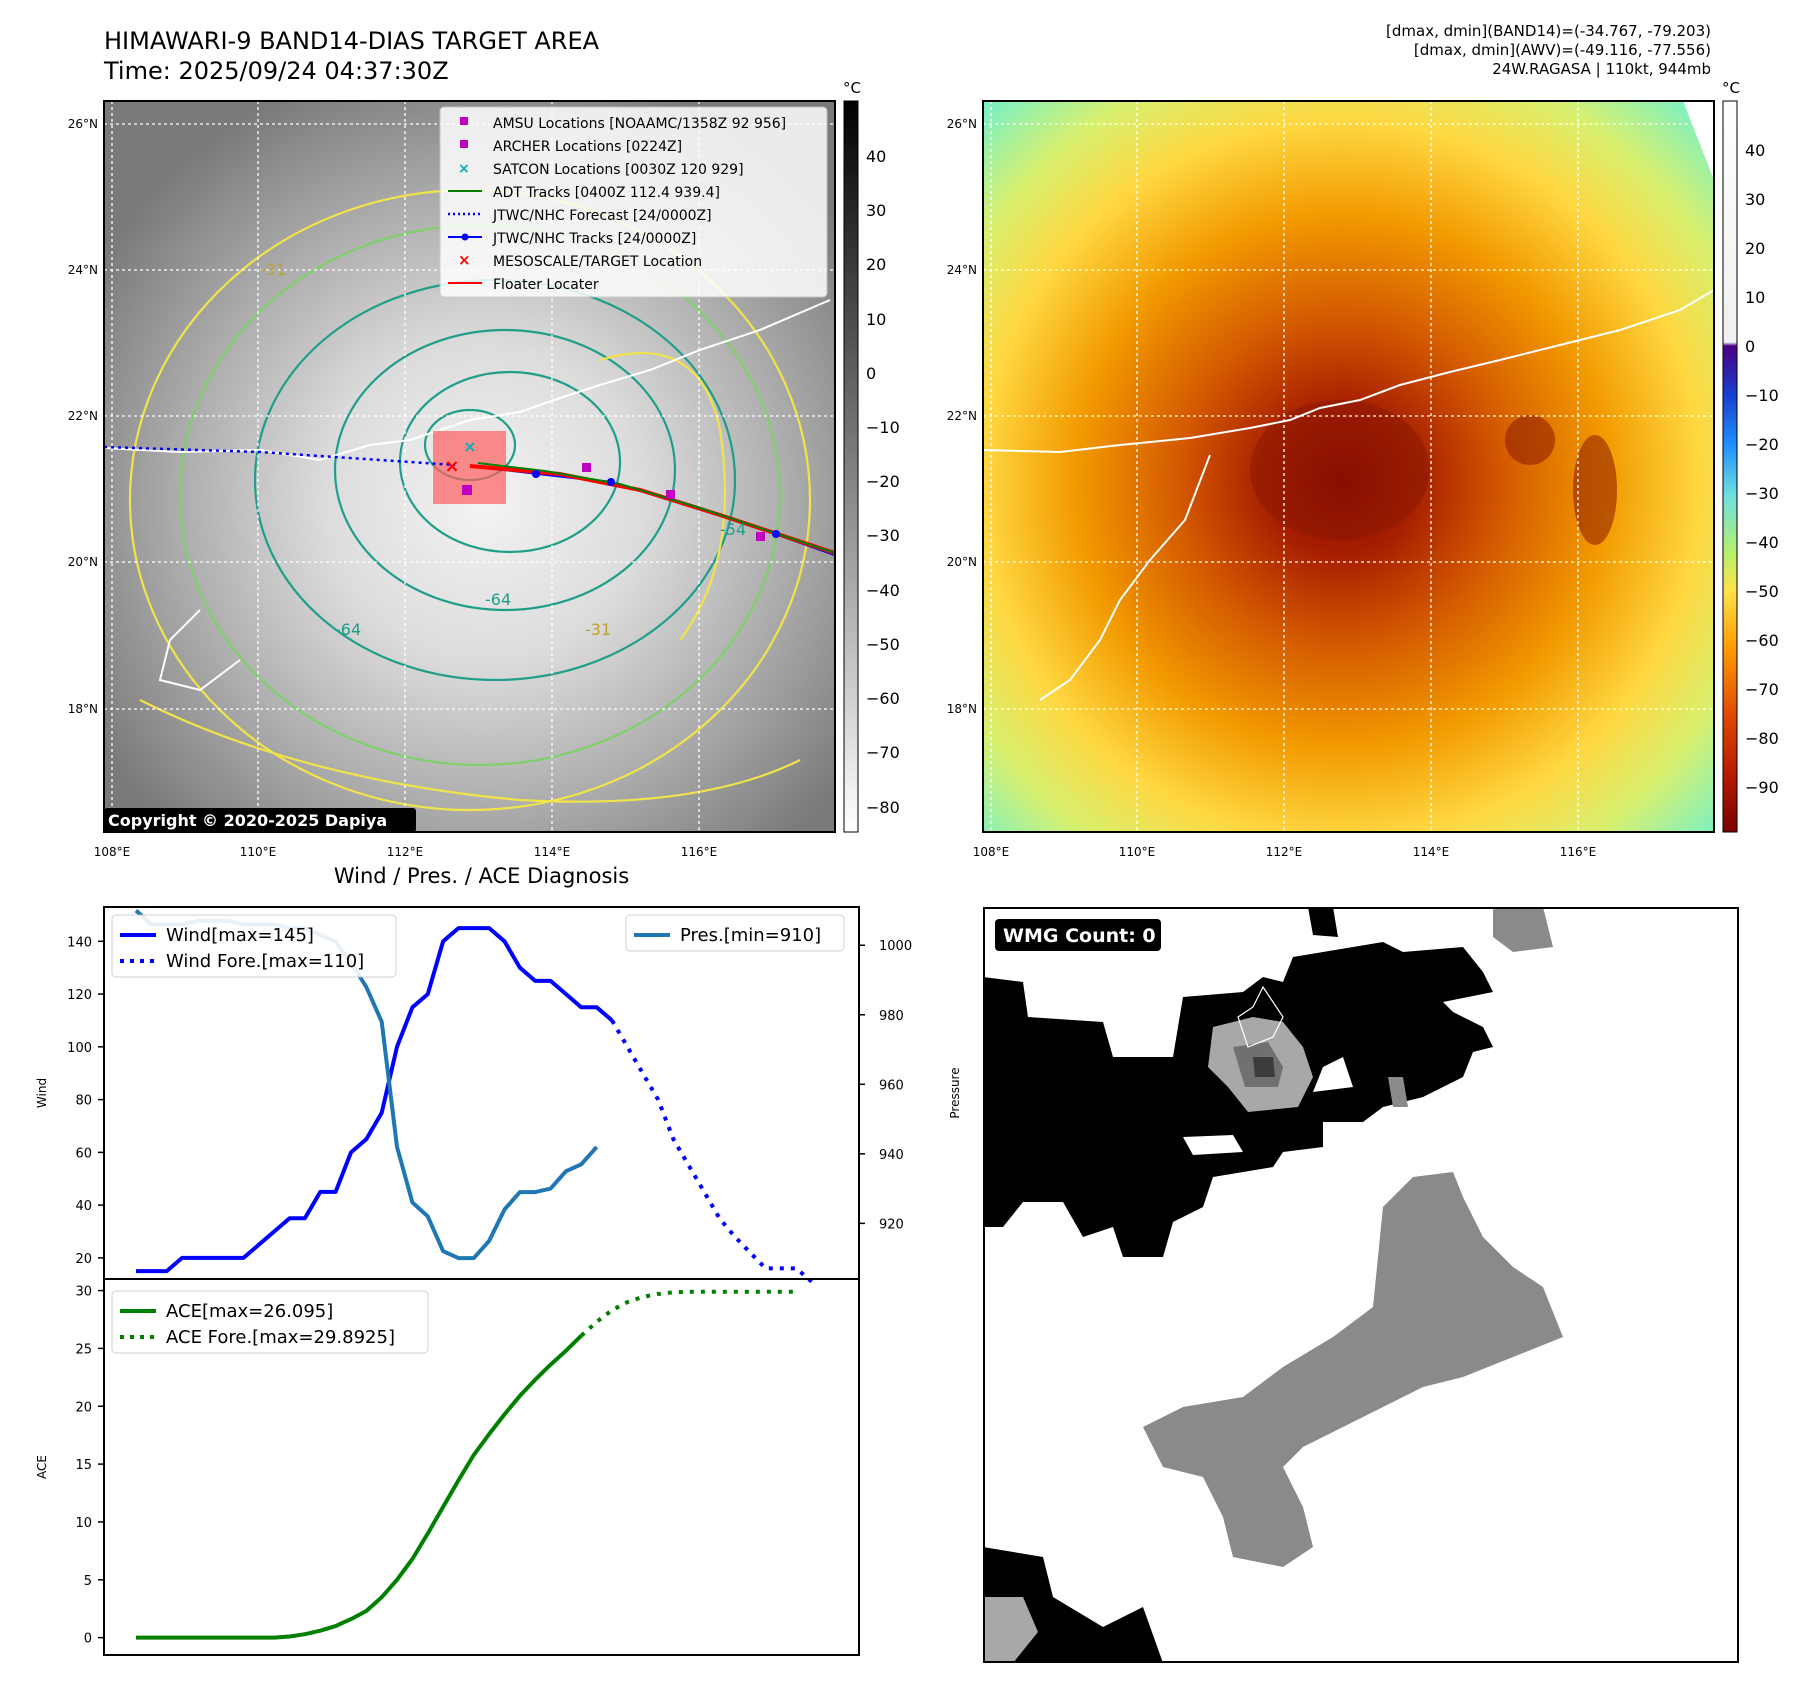 This screenshot has width=1797, height=1690. What do you see at coordinates (83, 1206) in the screenshot?
I see `y-tick-label: 40` at bounding box center [83, 1206].